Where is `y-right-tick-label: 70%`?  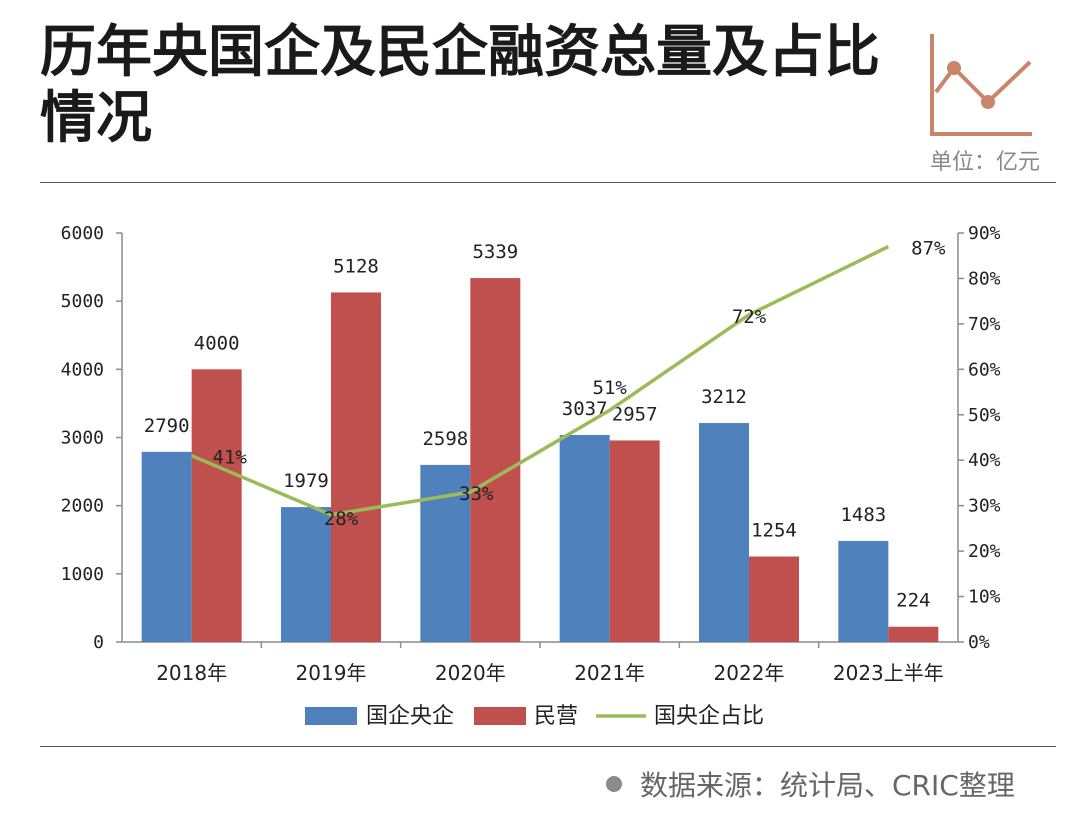 y-right-tick-label: 70% is located at coordinates (984, 324).